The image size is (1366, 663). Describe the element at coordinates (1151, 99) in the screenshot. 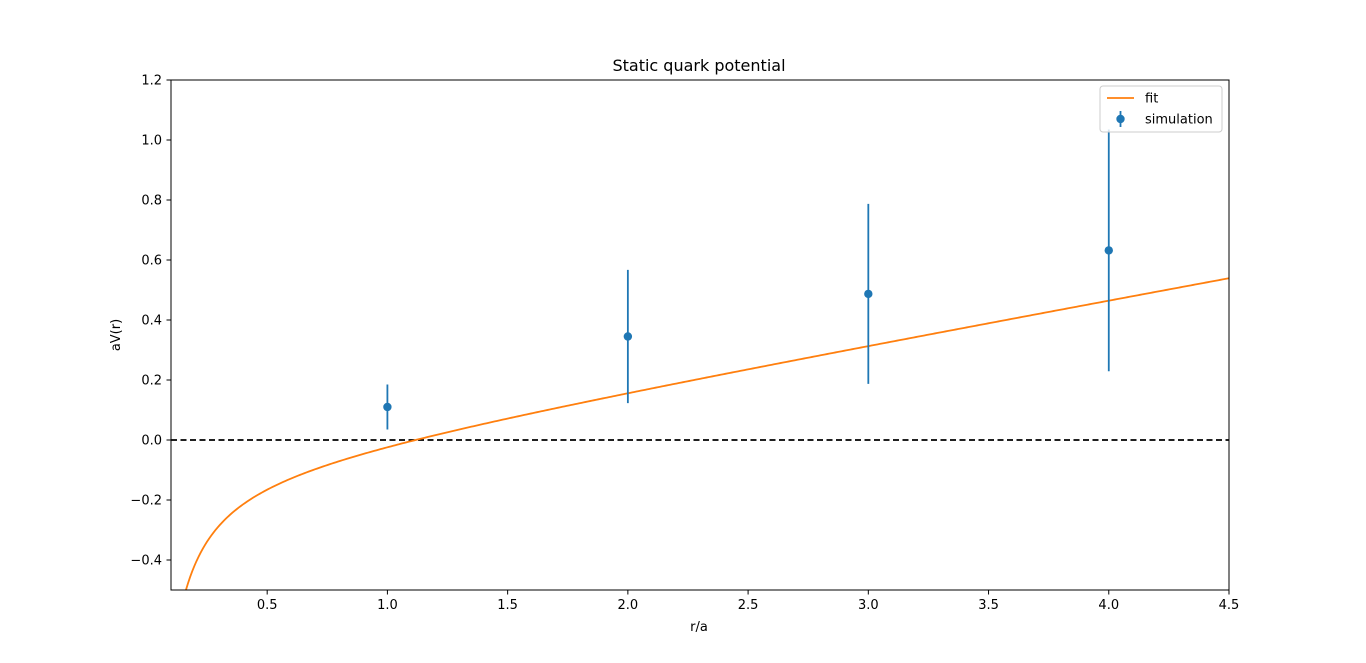

I see `legend-fit-label: fit` at that location.